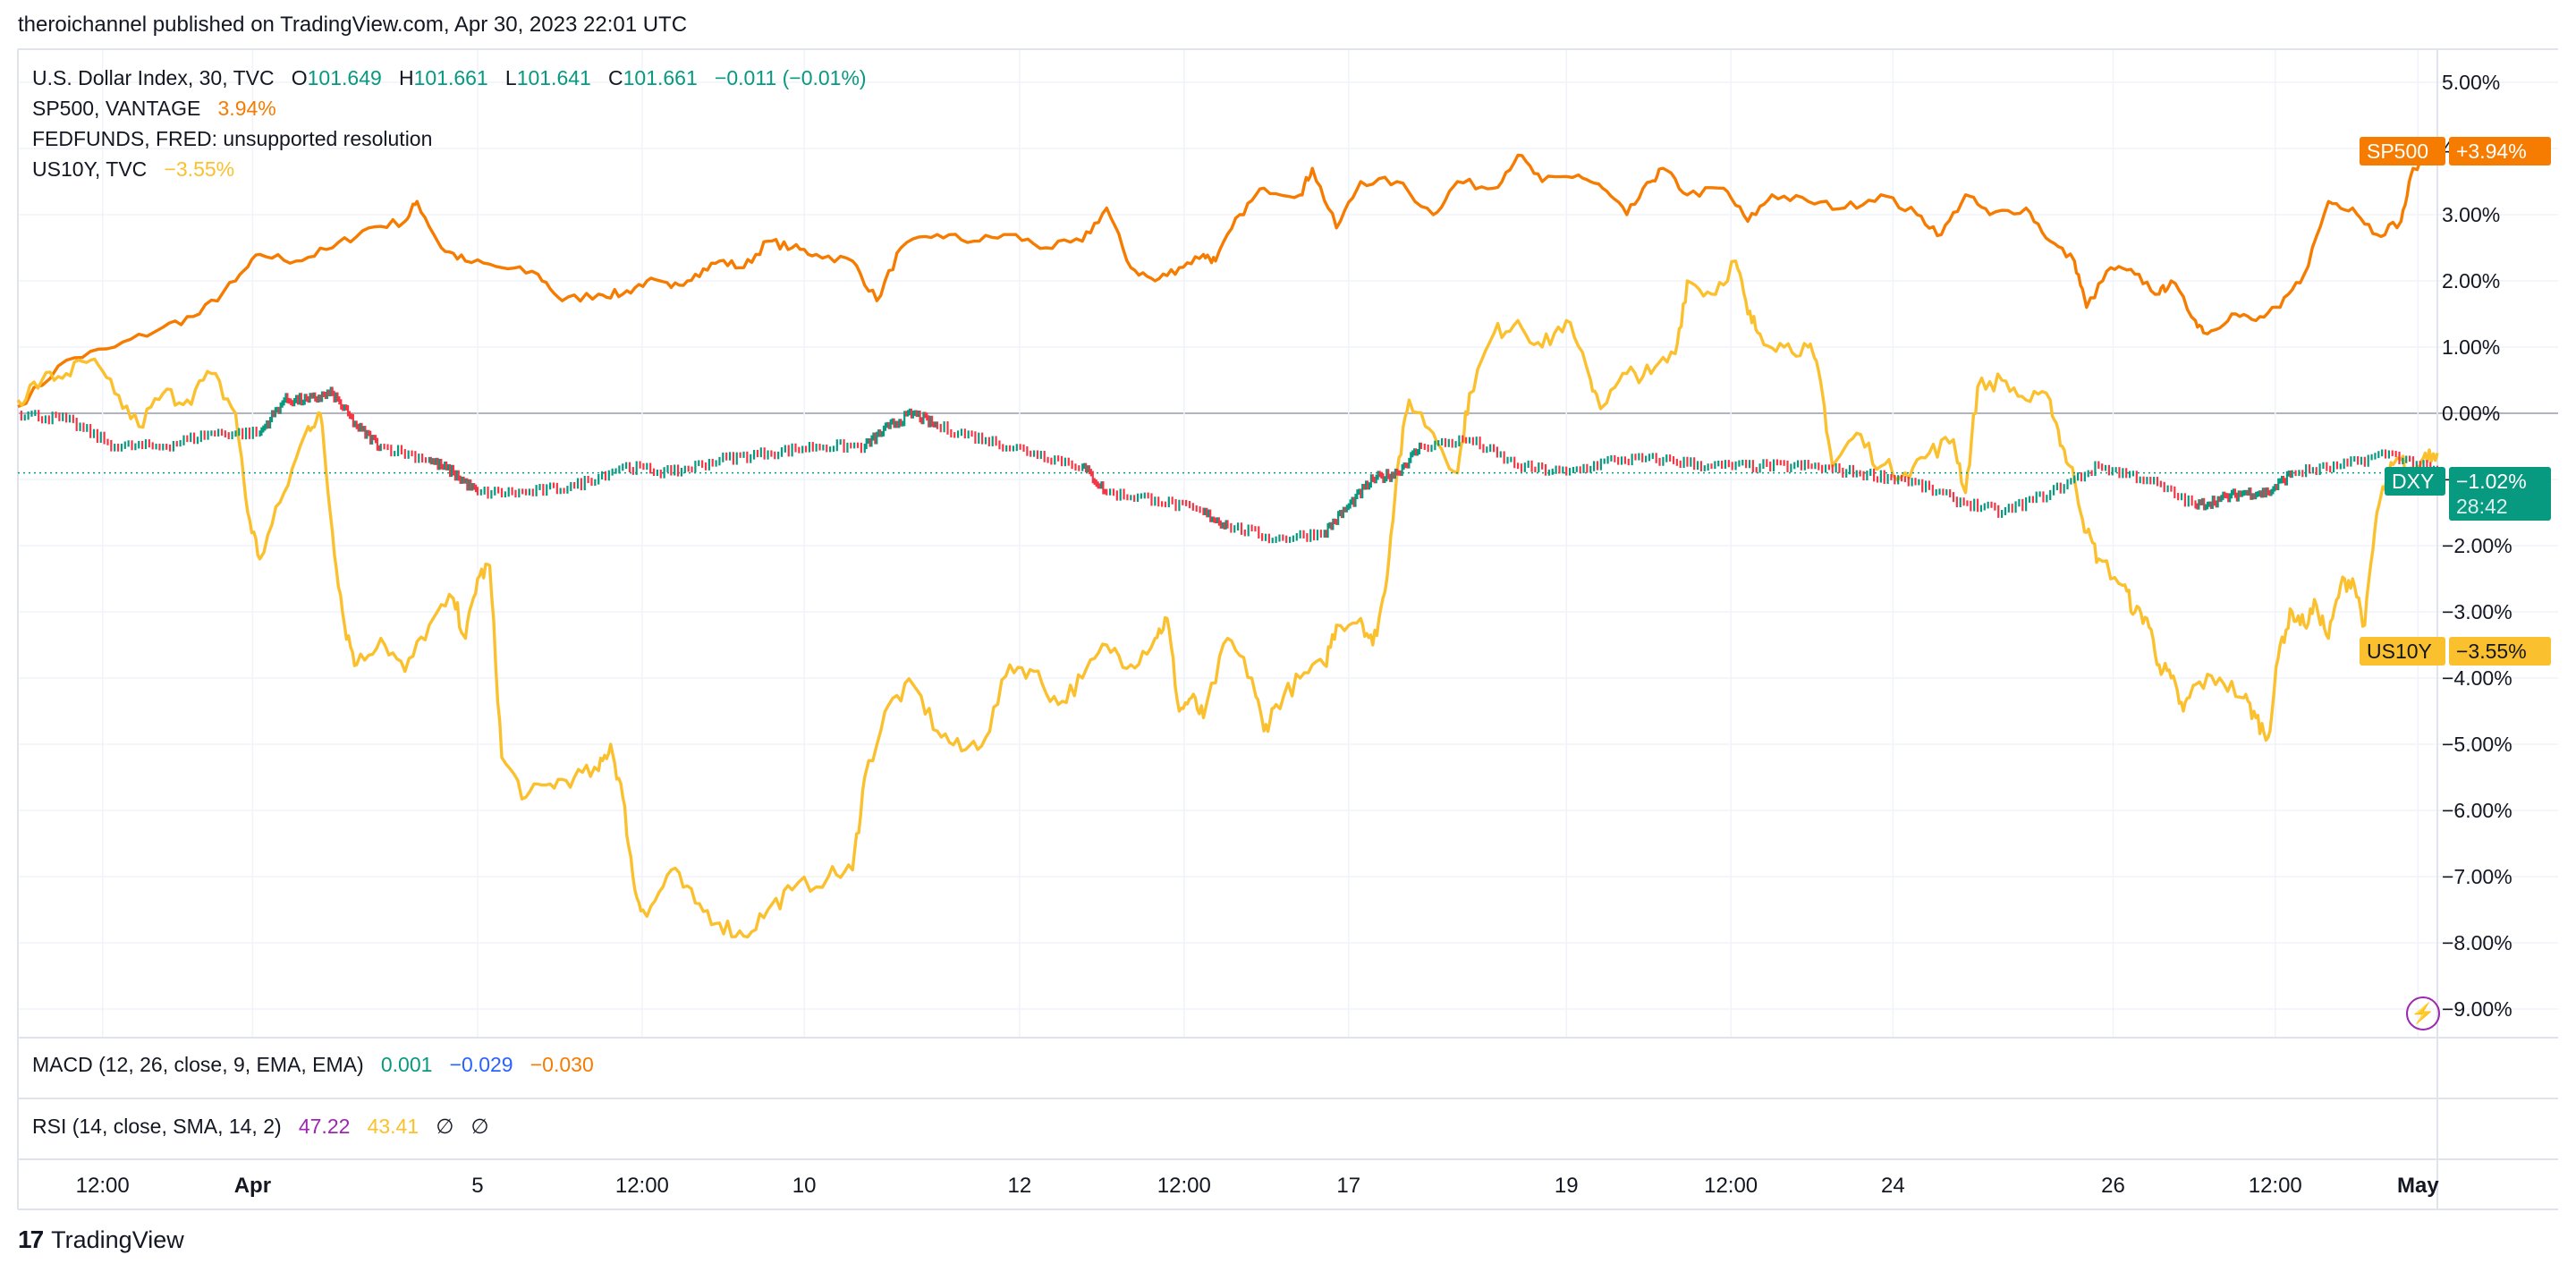 This screenshot has width=2576, height=1272. I want to click on dxy-high: 101.661, so click(450, 77).